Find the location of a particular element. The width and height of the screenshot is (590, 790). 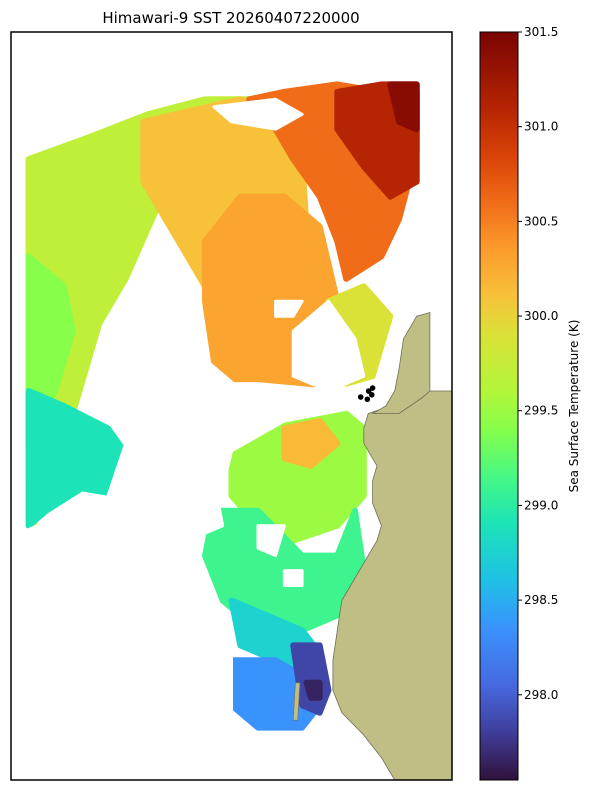

colorbar-tick-label: 300.0 is located at coordinates (541, 316).